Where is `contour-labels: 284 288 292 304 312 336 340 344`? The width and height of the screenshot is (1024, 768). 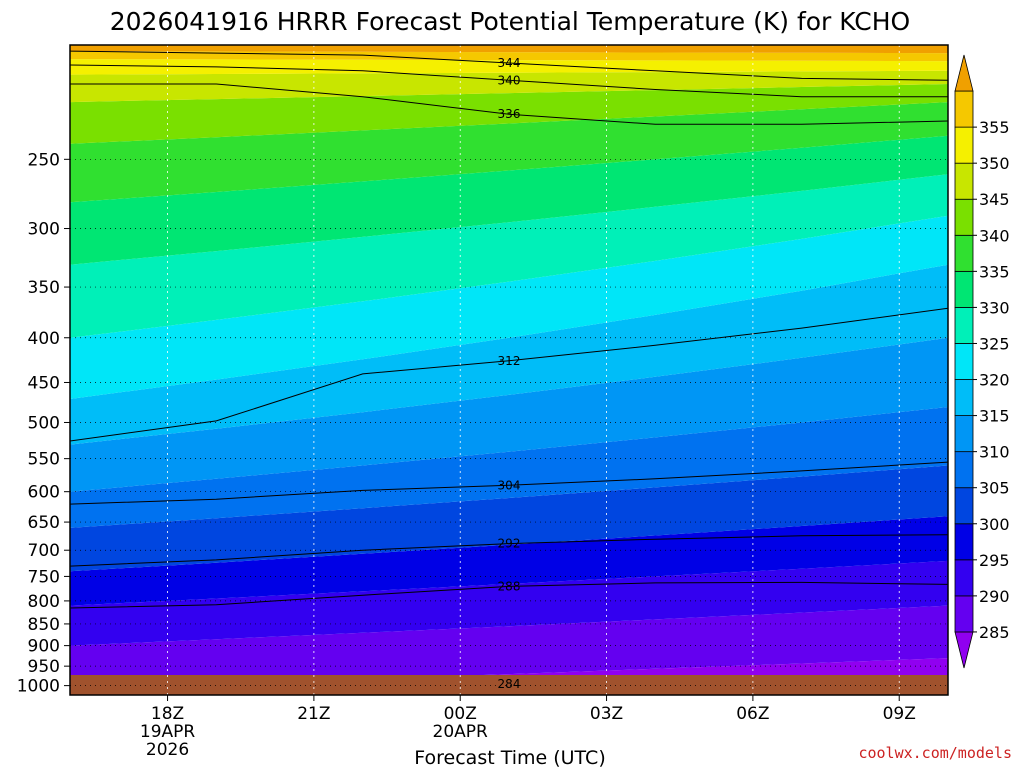
contour-labels: 284 288 292 304 312 336 340 344 is located at coordinates (509, 373).